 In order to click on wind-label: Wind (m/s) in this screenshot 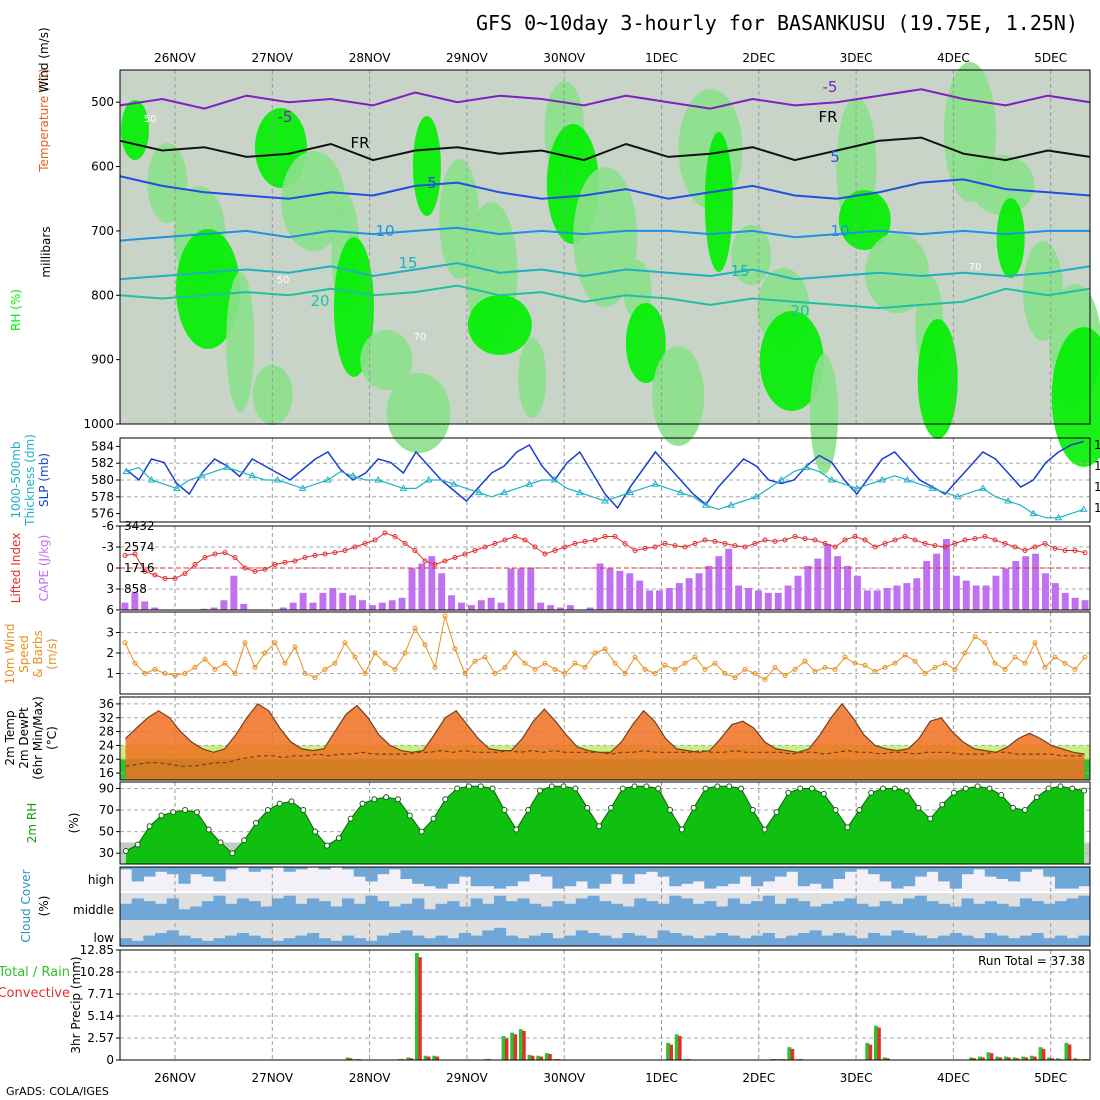, I will do `click(44, 59)`.